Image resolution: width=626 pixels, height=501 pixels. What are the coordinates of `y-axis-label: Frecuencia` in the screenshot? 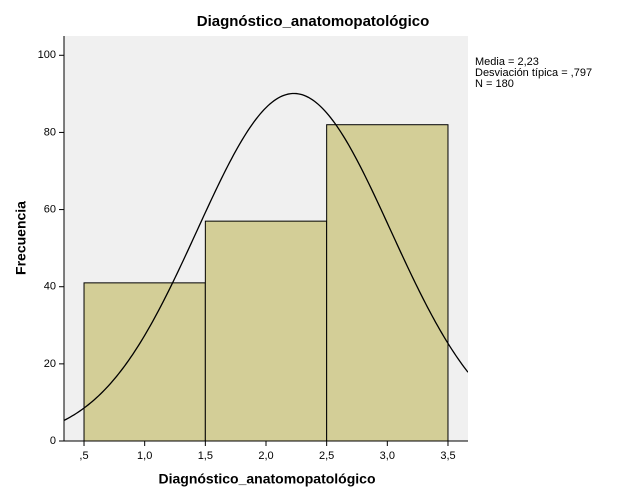 It's located at (21, 238).